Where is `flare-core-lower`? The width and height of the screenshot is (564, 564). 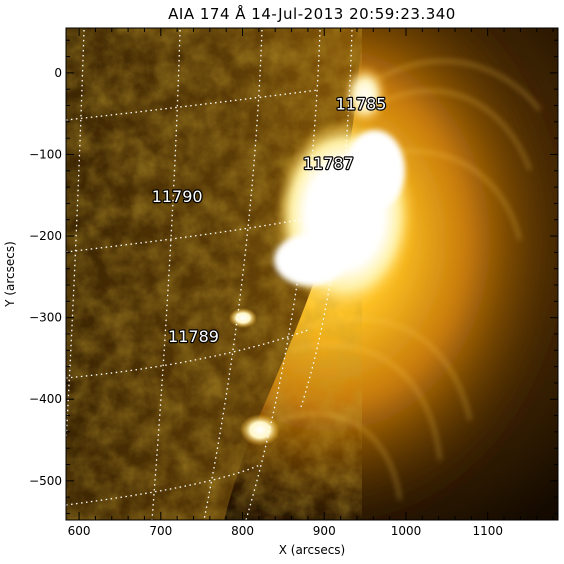
flare-core-lower is located at coordinates (310, 260).